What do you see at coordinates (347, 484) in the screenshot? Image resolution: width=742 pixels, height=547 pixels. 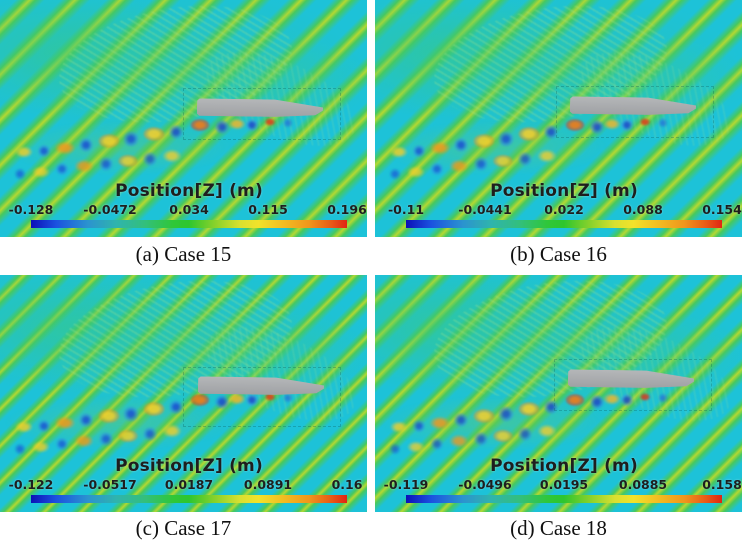 I see `colorbar-tick: 0.16` at bounding box center [347, 484].